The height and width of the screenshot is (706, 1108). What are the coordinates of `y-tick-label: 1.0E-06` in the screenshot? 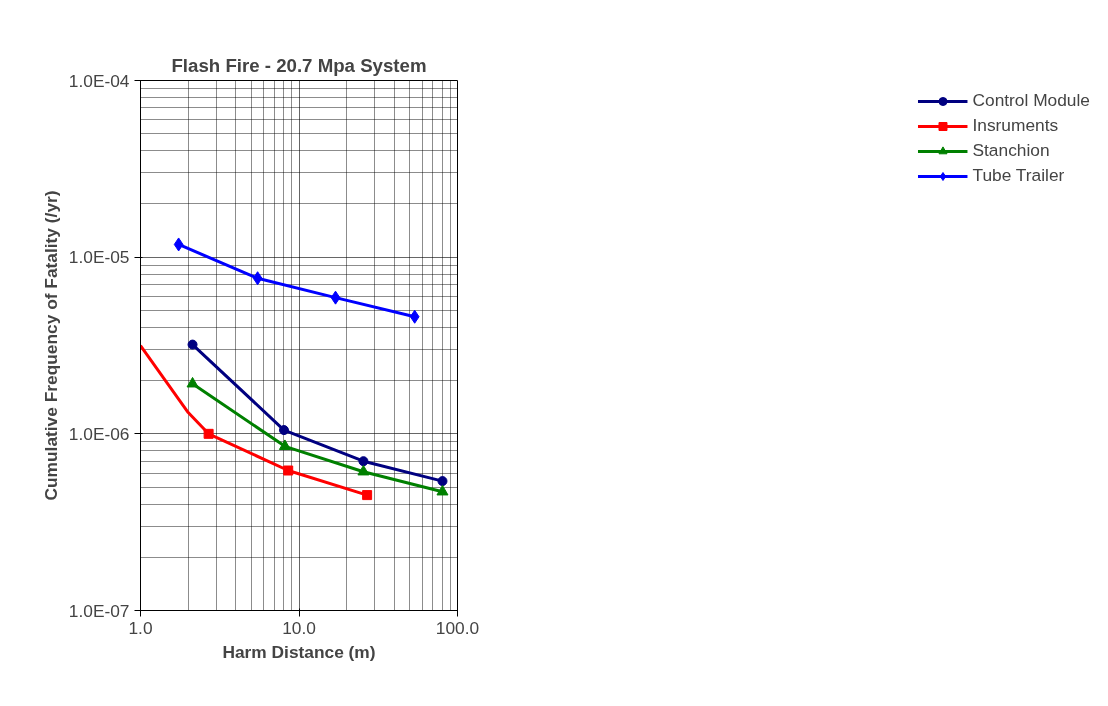 It's located at (99, 433).